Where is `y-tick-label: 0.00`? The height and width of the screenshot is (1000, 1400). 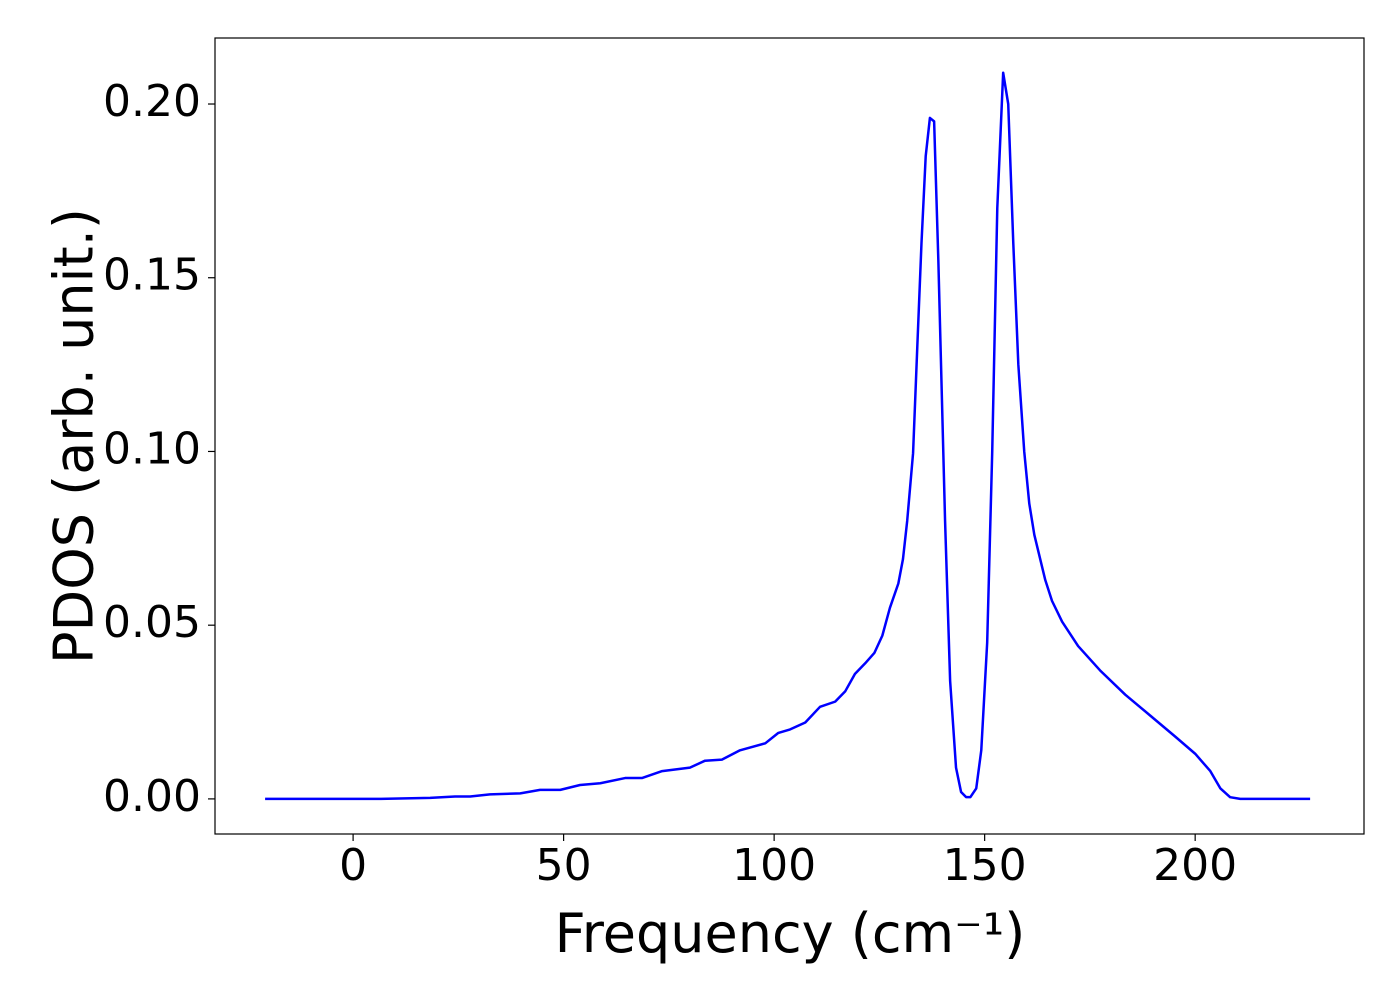
y-tick-label: 0.00 is located at coordinates (152, 796).